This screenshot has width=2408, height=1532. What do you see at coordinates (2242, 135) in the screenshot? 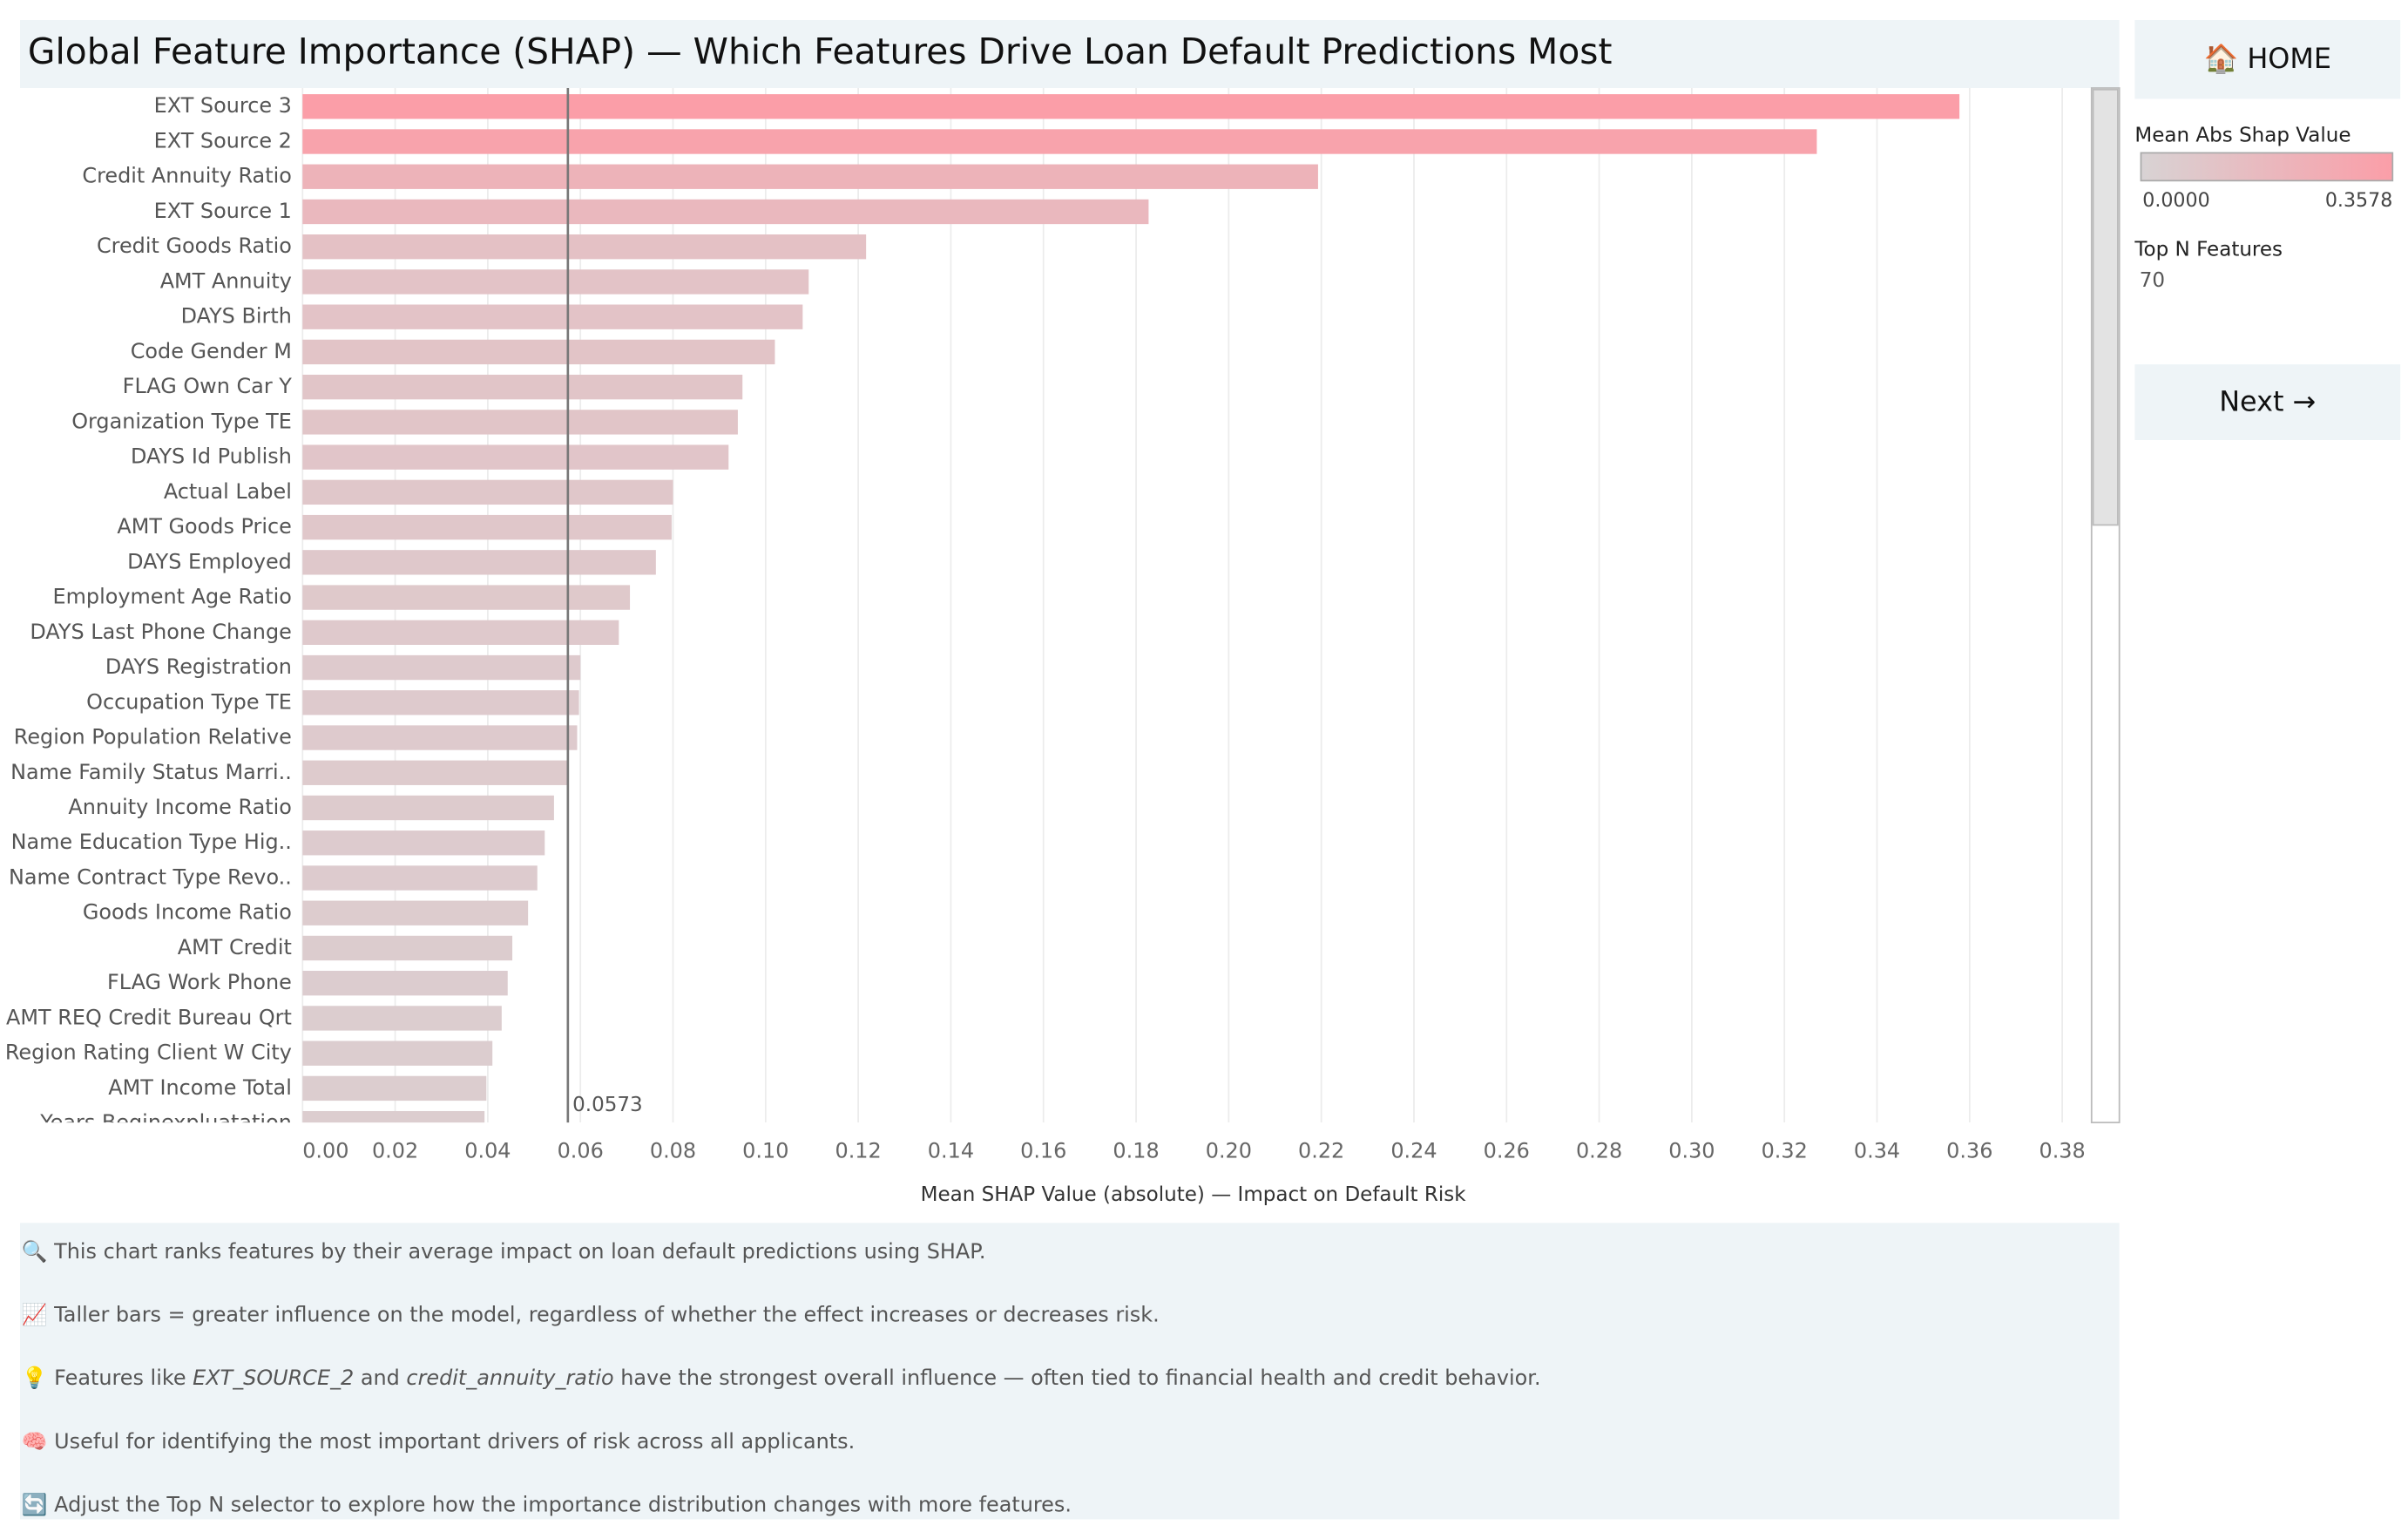
I see `legend-title: Mean Abs Shap Value` at bounding box center [2242, 135].